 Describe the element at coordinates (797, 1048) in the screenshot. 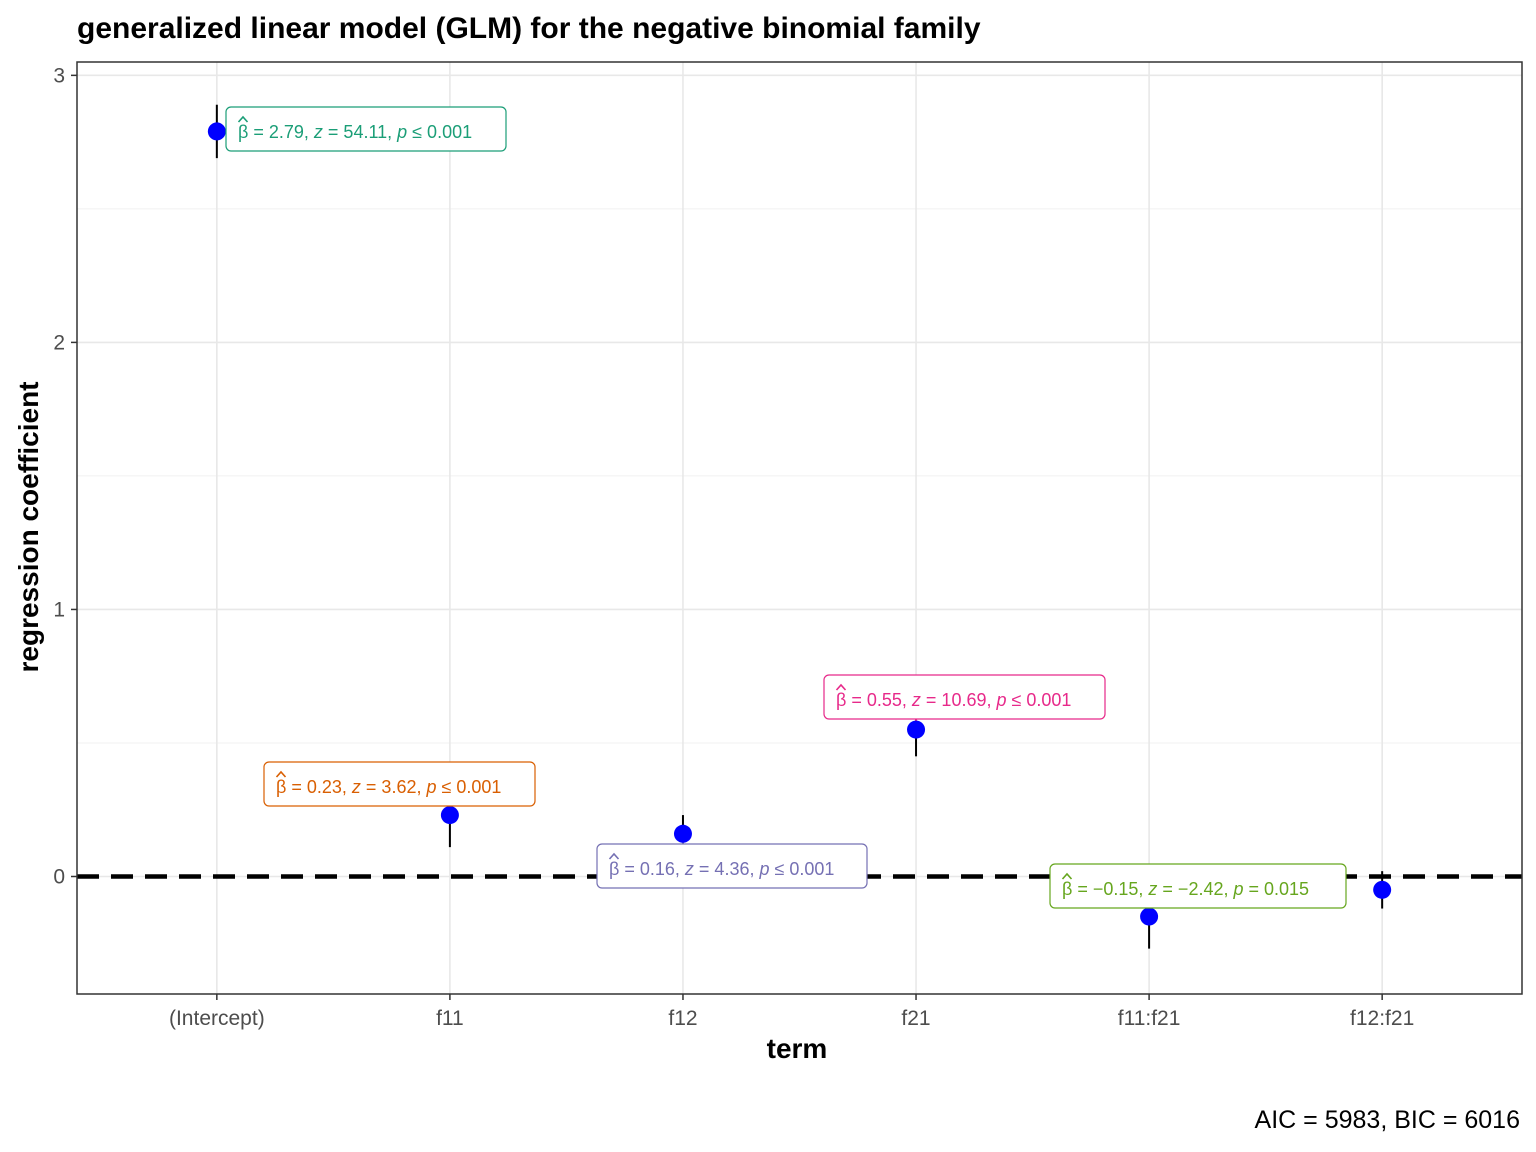

I see `x-axis-title: term` at that location.